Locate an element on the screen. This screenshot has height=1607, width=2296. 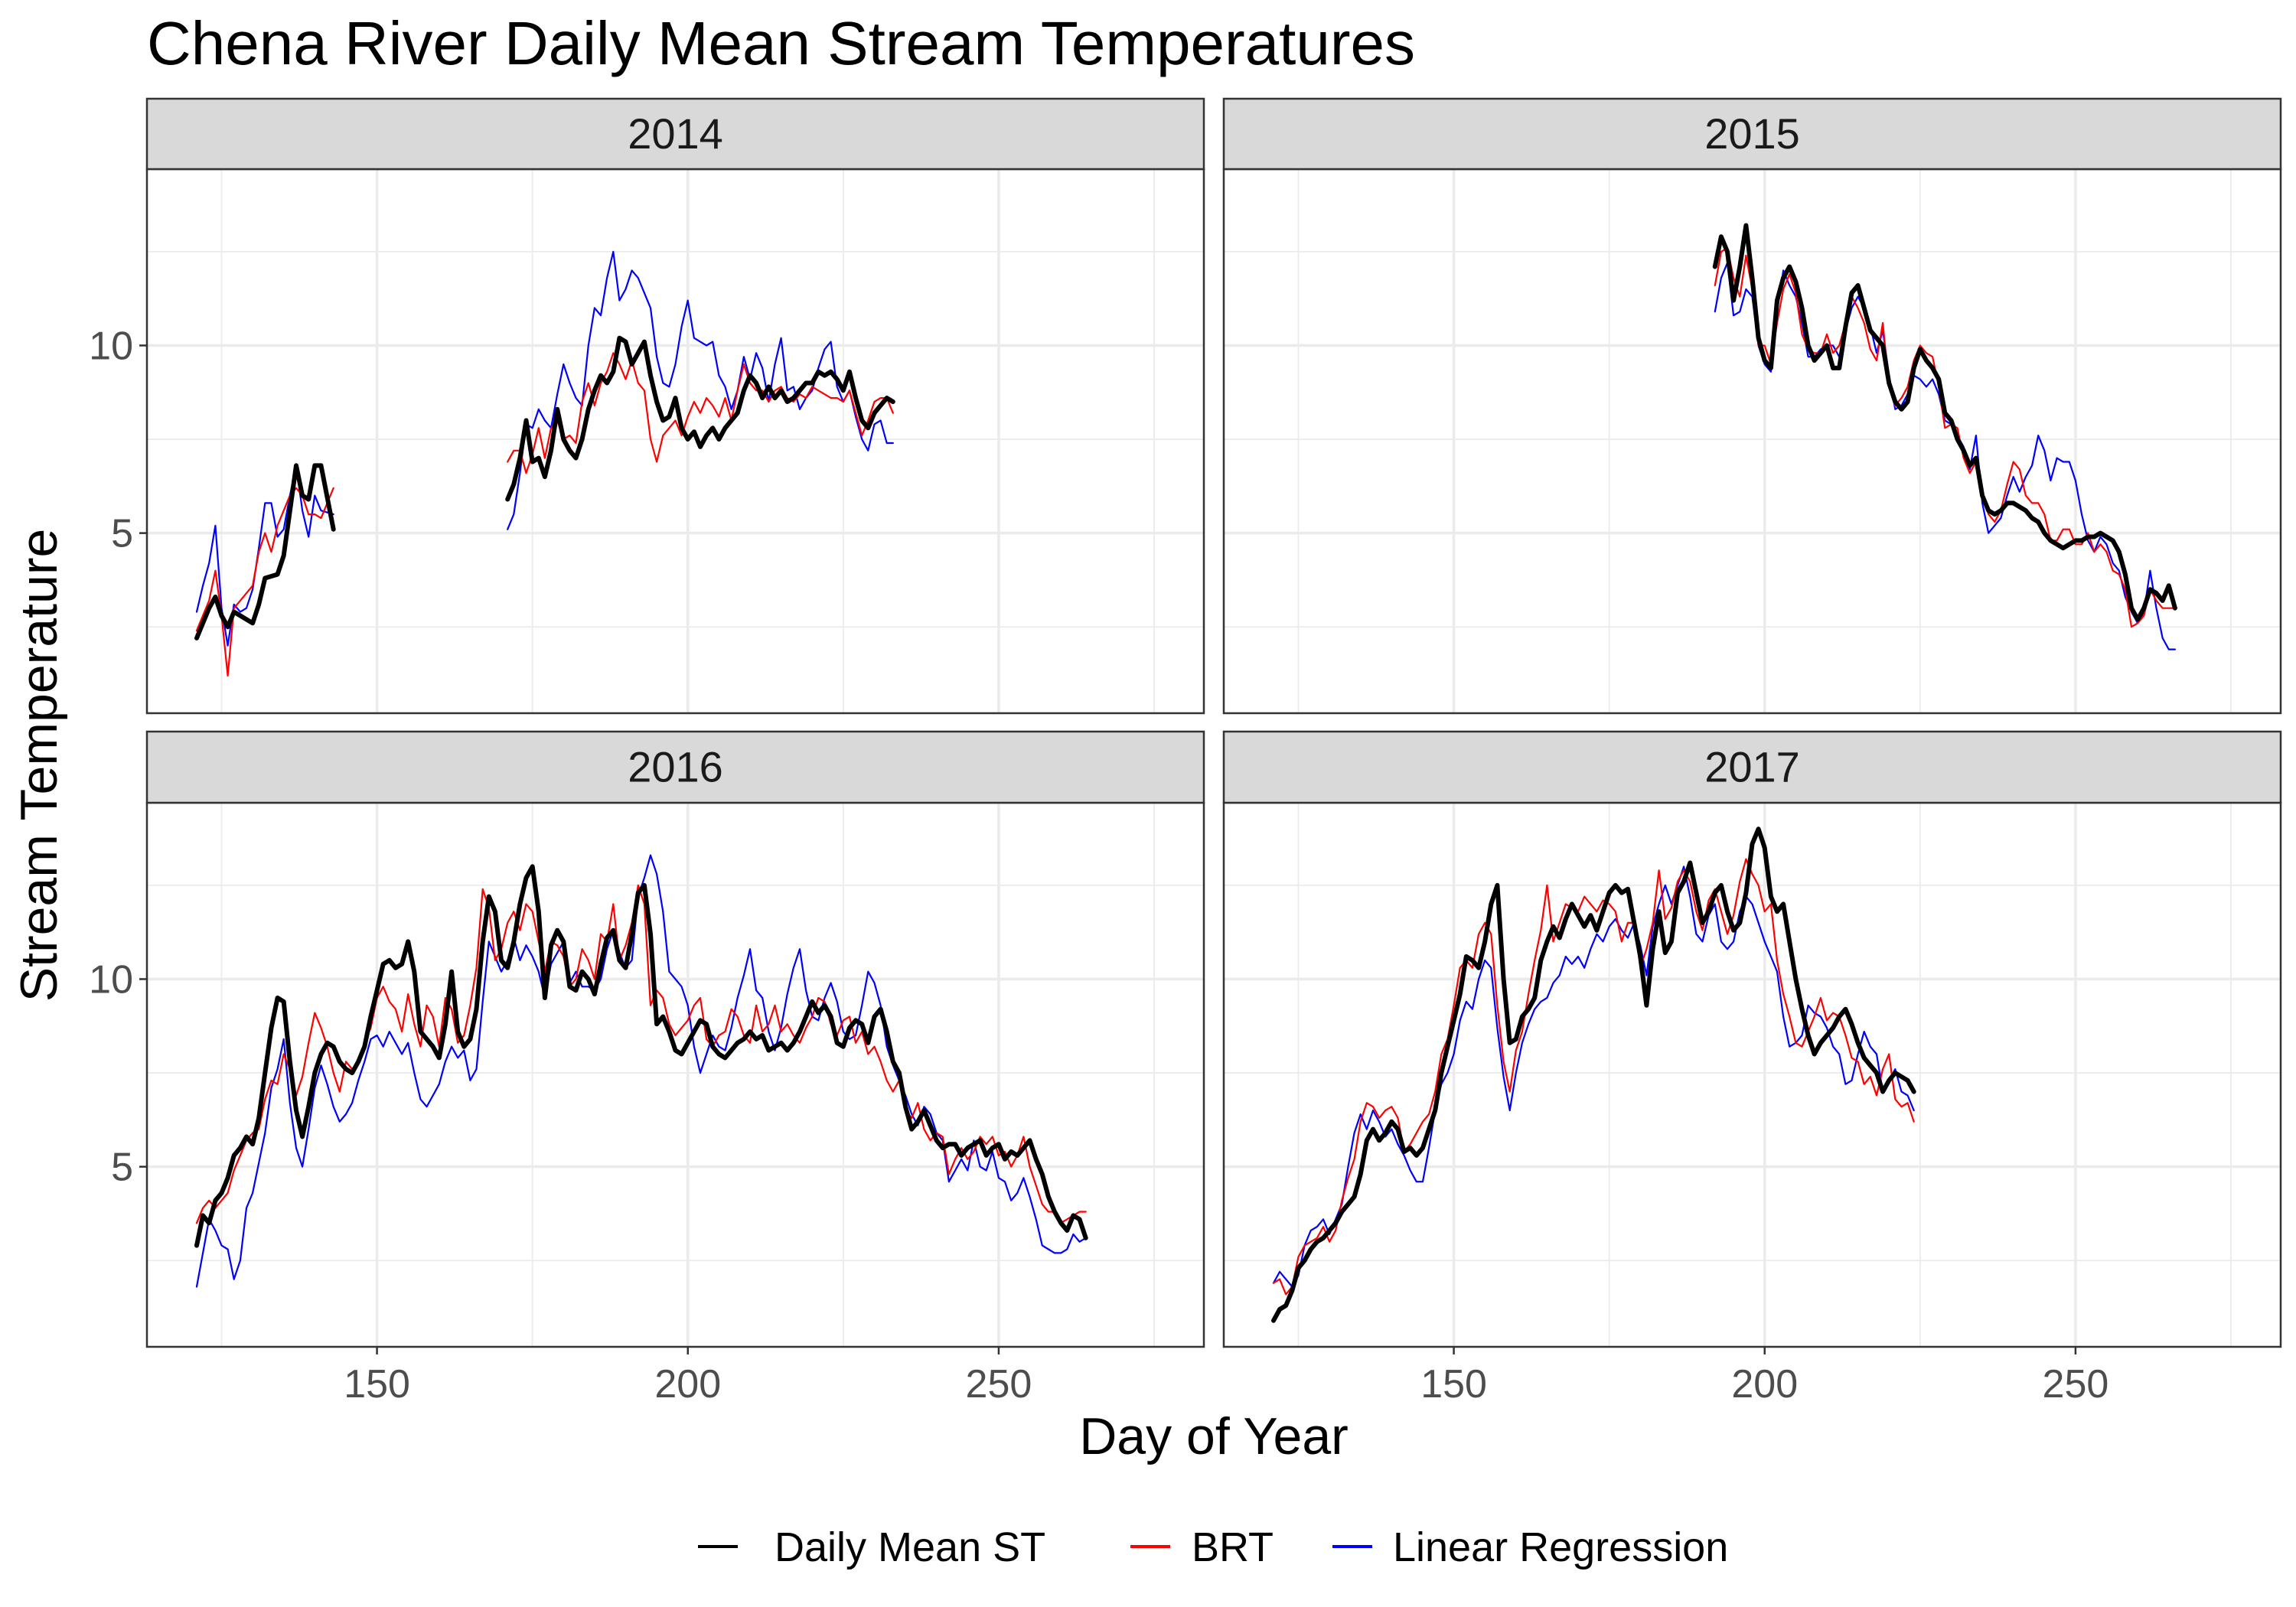
facet-strip-label: 2015 is located at coordinates (1752, 133).